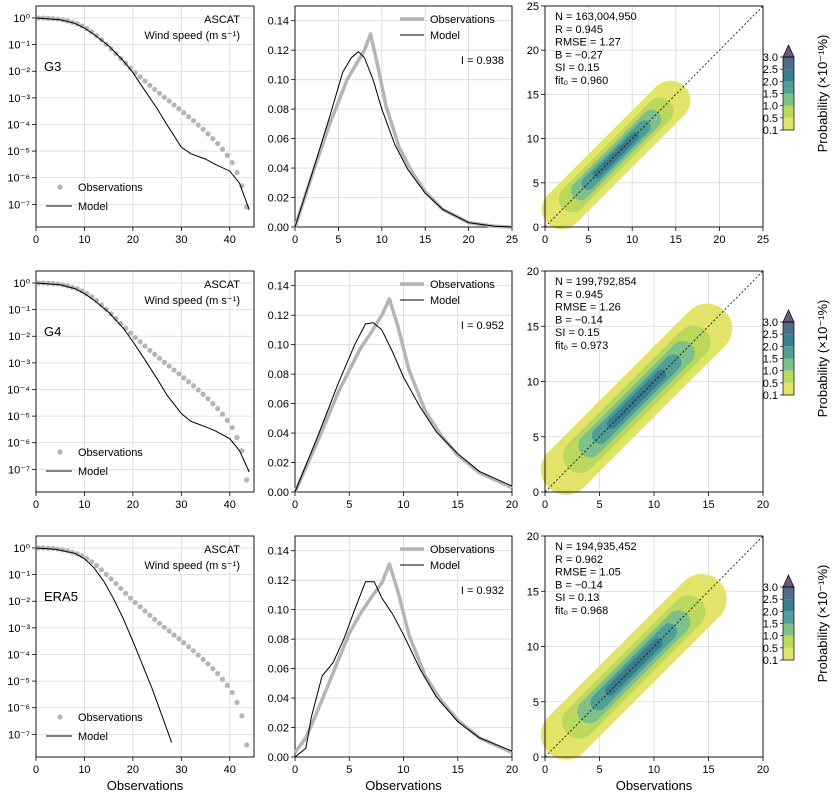  What do you see at coordinates (18, 125) in the screenshot?
I see `y-tick-label: 10⁻⁴` at bounding box center [18, 125].